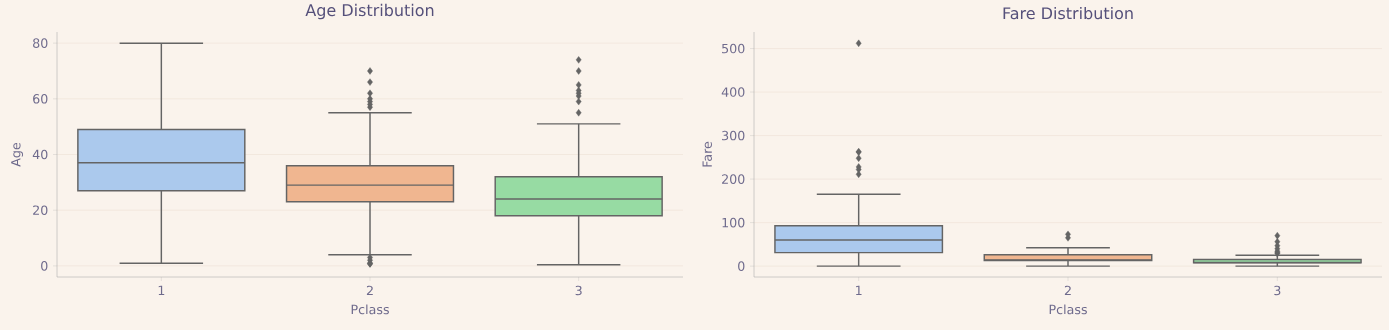 The width and height of the screenshot is (1389, 330). What do you see at coordinates (369, 11) in the screenshot?
I see `chart-title: Age Distribution` at bounding box center [369, 11].